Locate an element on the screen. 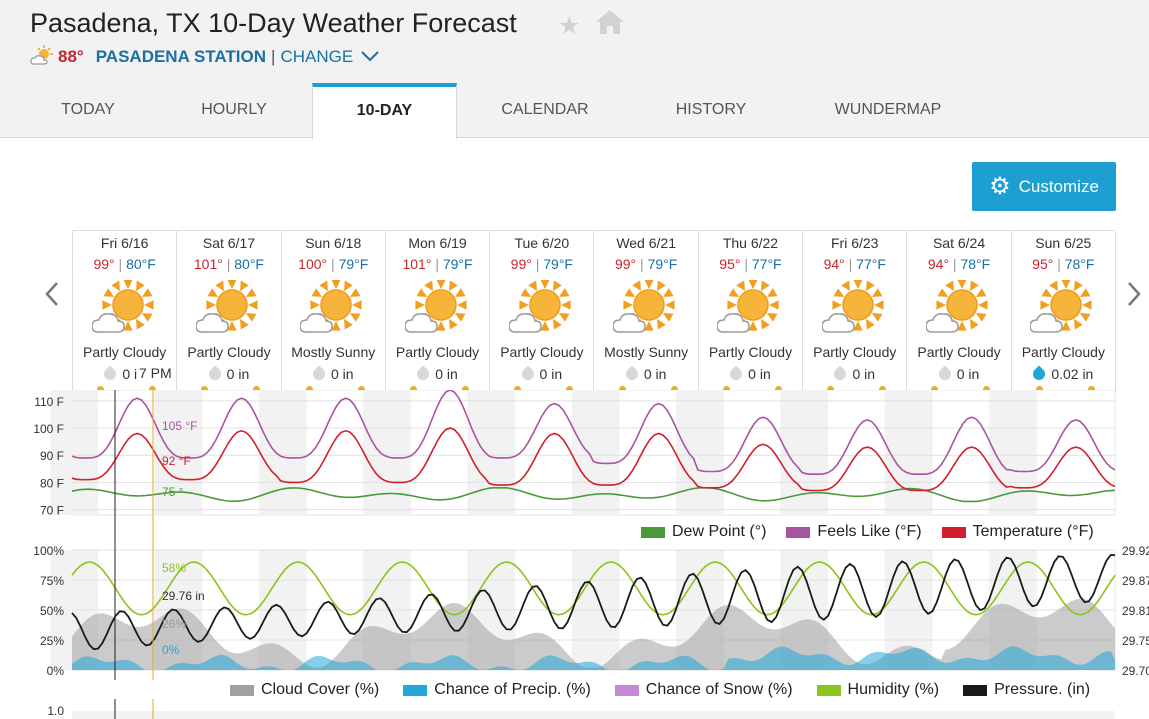  day-date: Sat 6/24 is located at coordinates (959, 243).